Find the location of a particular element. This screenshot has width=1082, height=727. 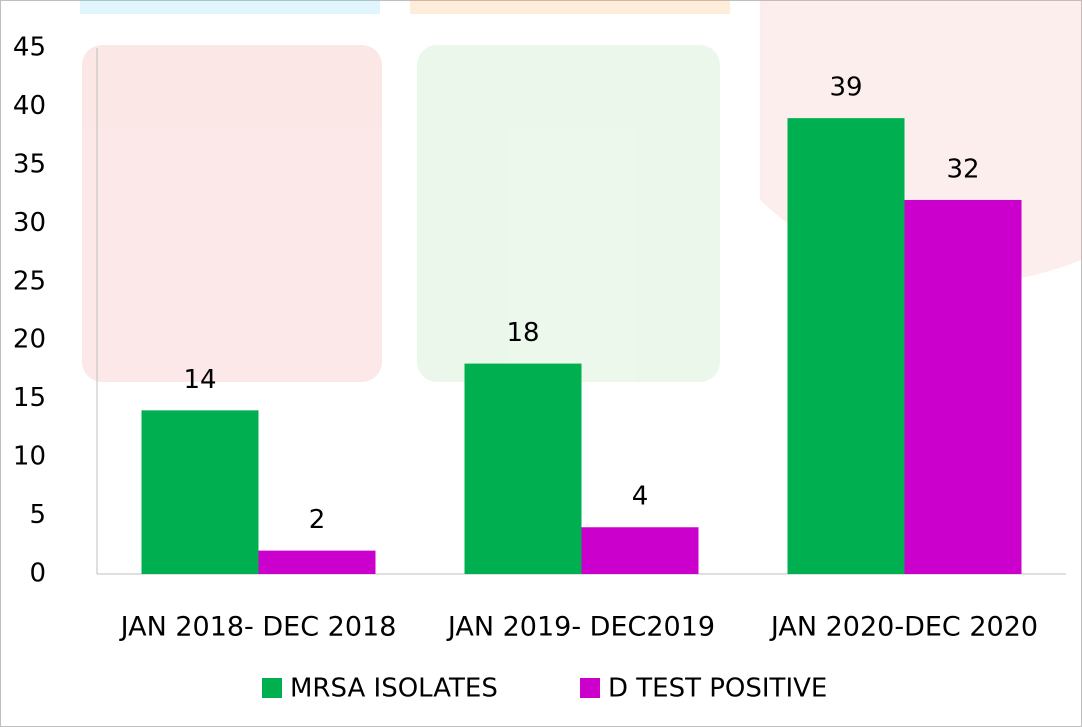

value-label: 14 is located at coordinates (199, 380).